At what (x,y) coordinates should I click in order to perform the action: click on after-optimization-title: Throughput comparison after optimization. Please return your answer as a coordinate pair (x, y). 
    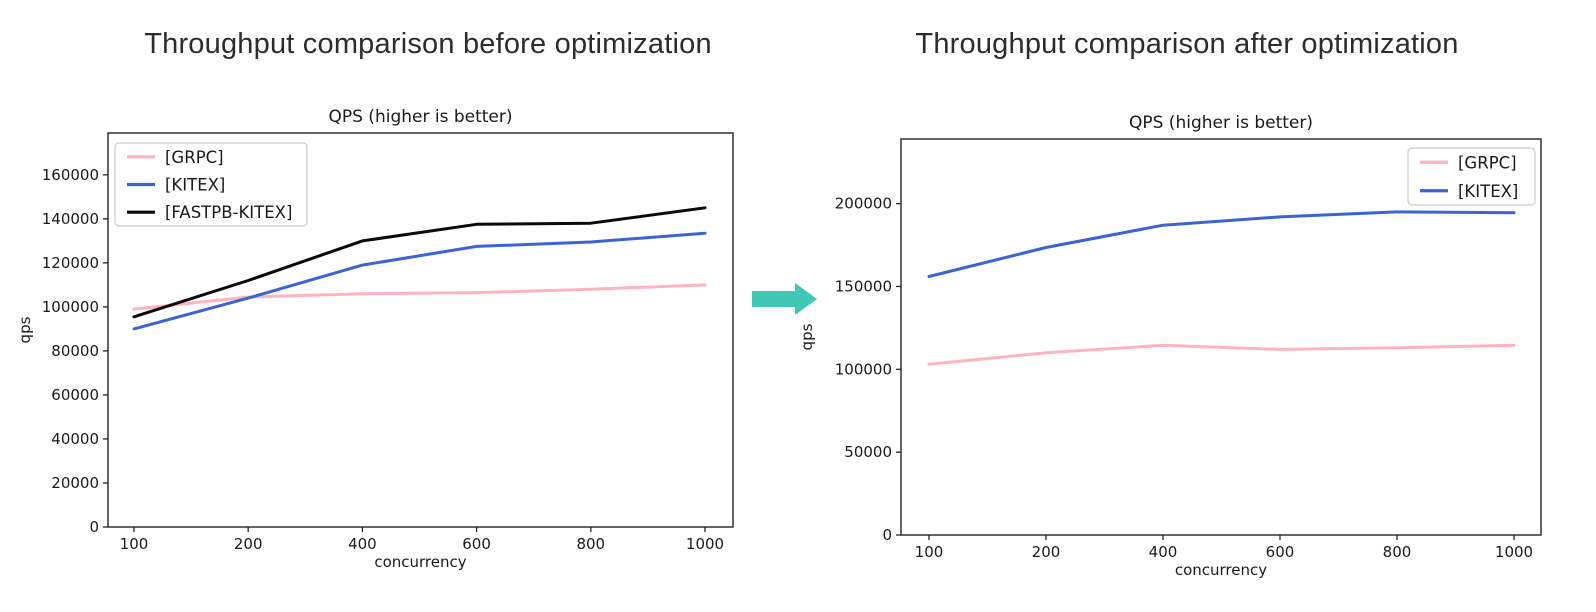
    Looking at the image, I should click on (1187, 44).